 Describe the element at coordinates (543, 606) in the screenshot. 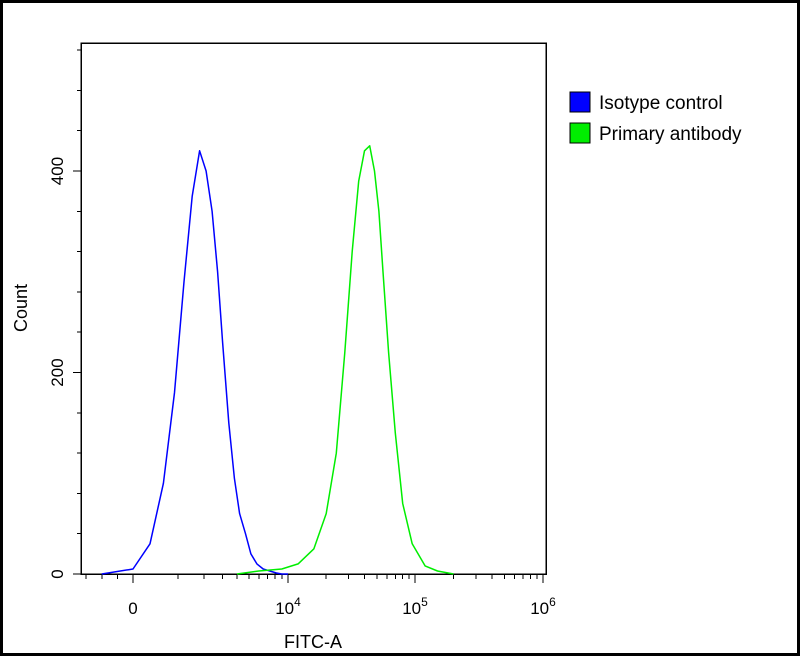

I see `x-tick-label: 10⁶` at that location.